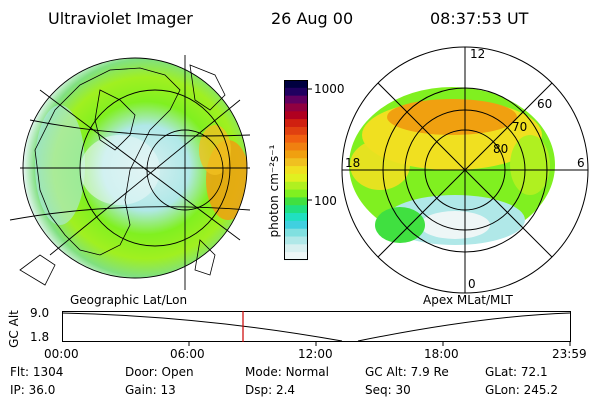  I want to click on info-dsp: Dsp: 2.4, so click(270, 390).